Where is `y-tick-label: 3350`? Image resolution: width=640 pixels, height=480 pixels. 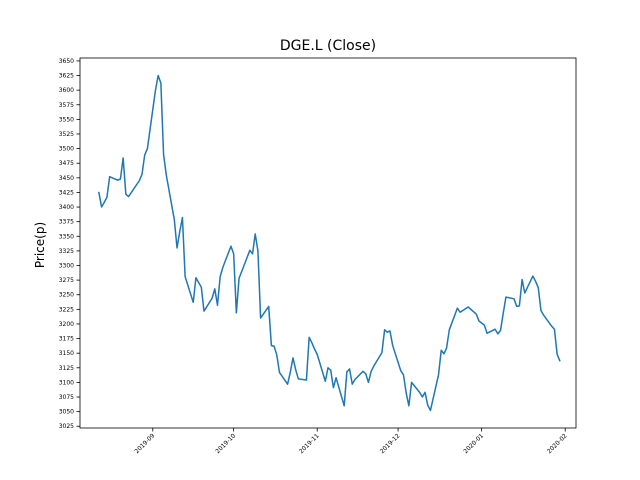 y-tick-label: 3350 is located at coordinates (66, 236).